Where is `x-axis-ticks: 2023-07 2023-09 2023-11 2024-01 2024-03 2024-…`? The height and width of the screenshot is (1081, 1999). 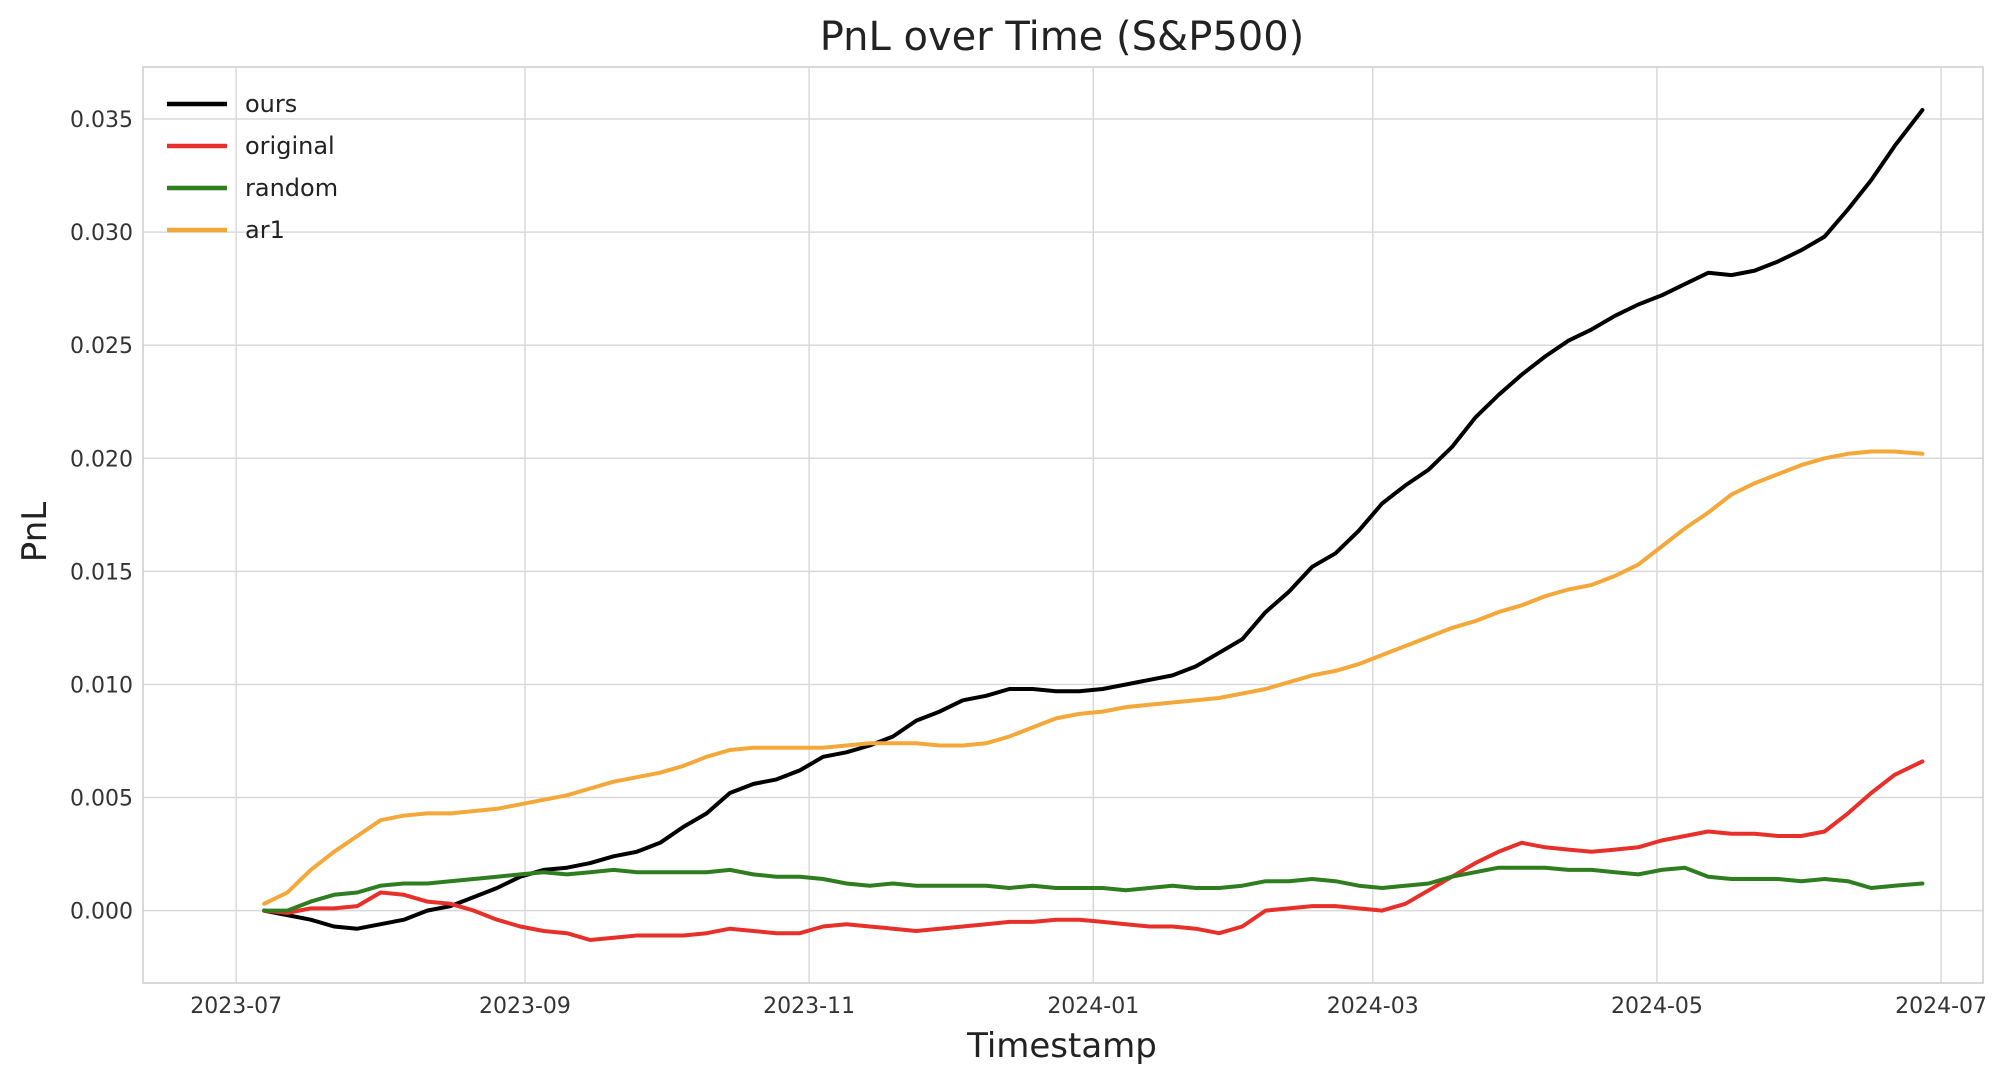 x-axis-ticks: 2023-07 2023-09 2023-11 2024-01 2024-03 2024-… is located at coordinates (1088, 1006).